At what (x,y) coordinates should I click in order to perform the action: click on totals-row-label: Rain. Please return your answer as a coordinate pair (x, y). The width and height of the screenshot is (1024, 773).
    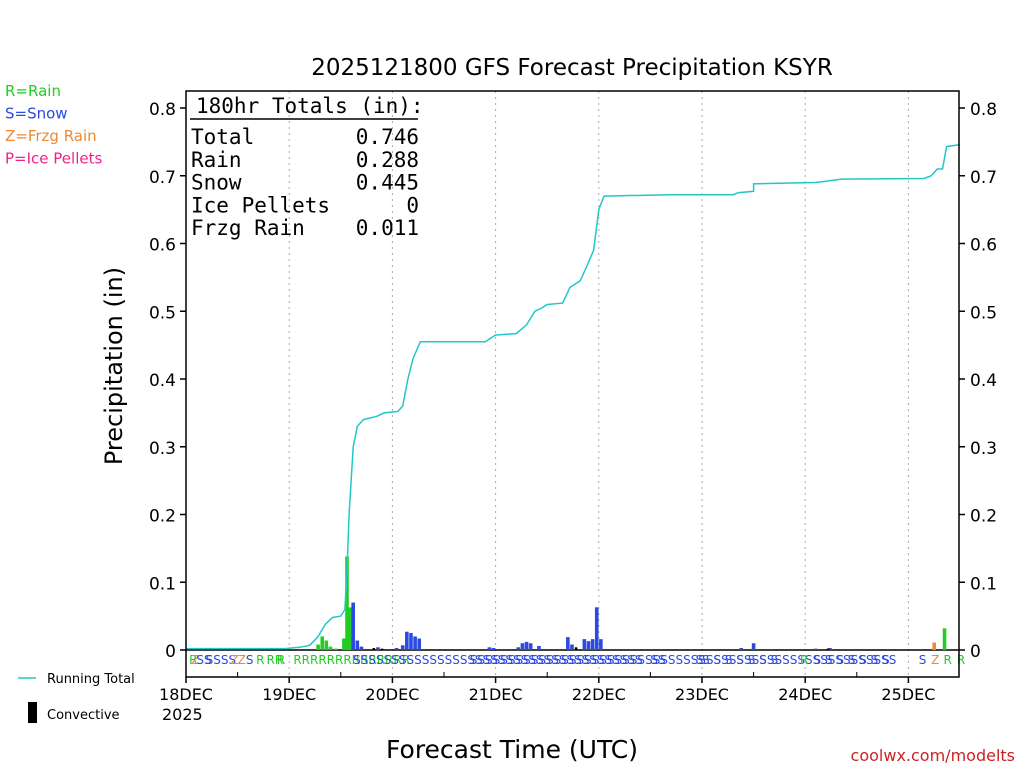
    Looking at the image, I should click on (216, 160).